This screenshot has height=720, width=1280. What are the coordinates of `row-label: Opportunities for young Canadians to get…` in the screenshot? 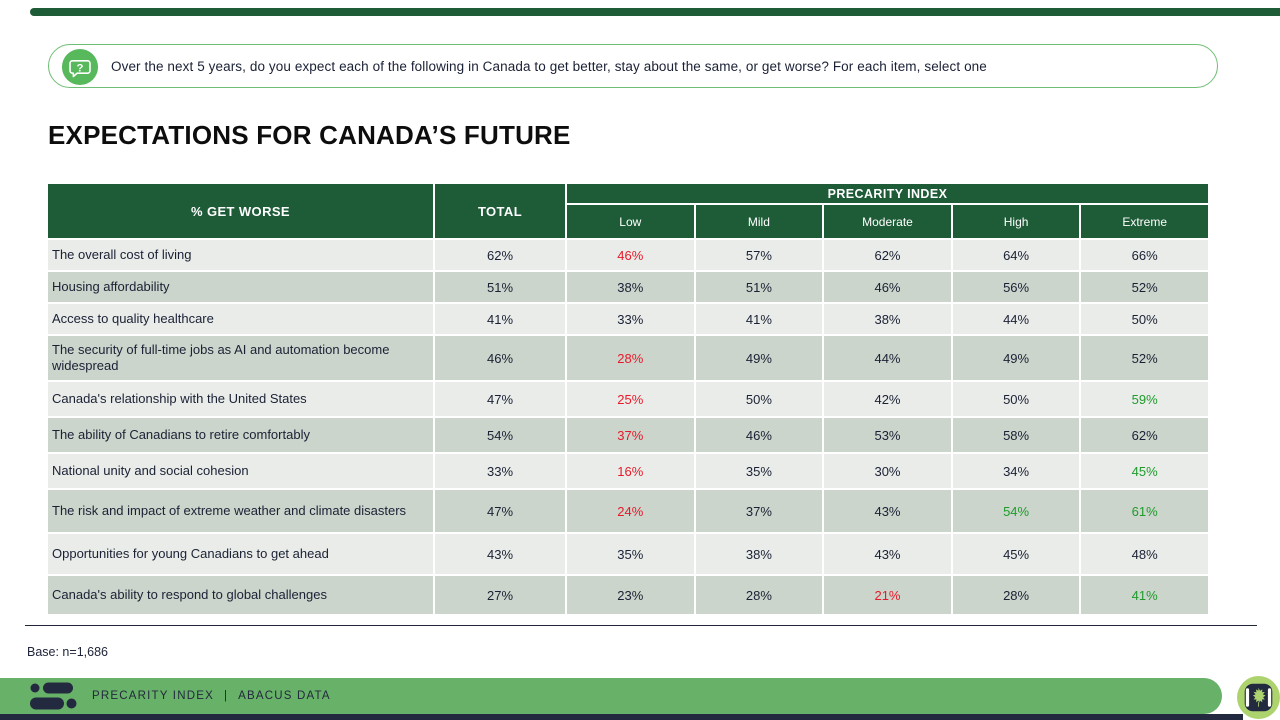 It's located at (240, 554).